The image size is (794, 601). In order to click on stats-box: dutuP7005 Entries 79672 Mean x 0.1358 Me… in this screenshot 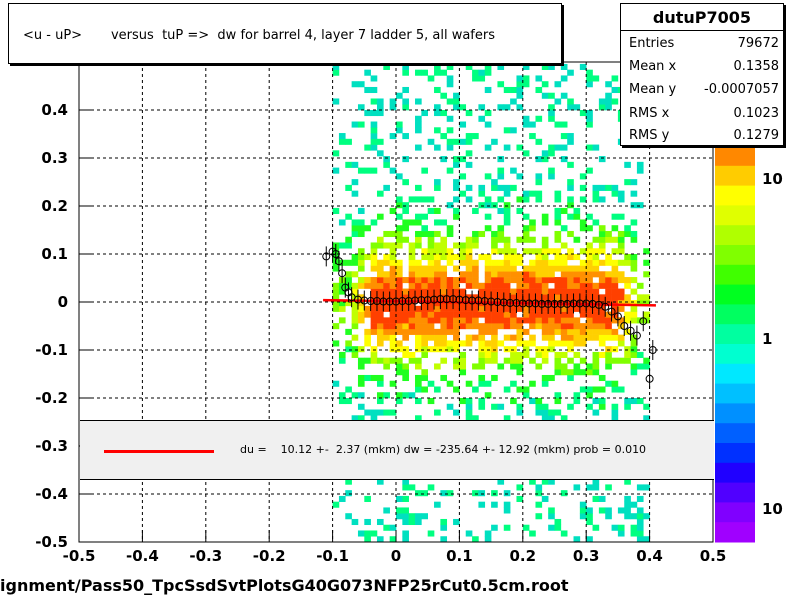, I will do `click(702, 74)`.